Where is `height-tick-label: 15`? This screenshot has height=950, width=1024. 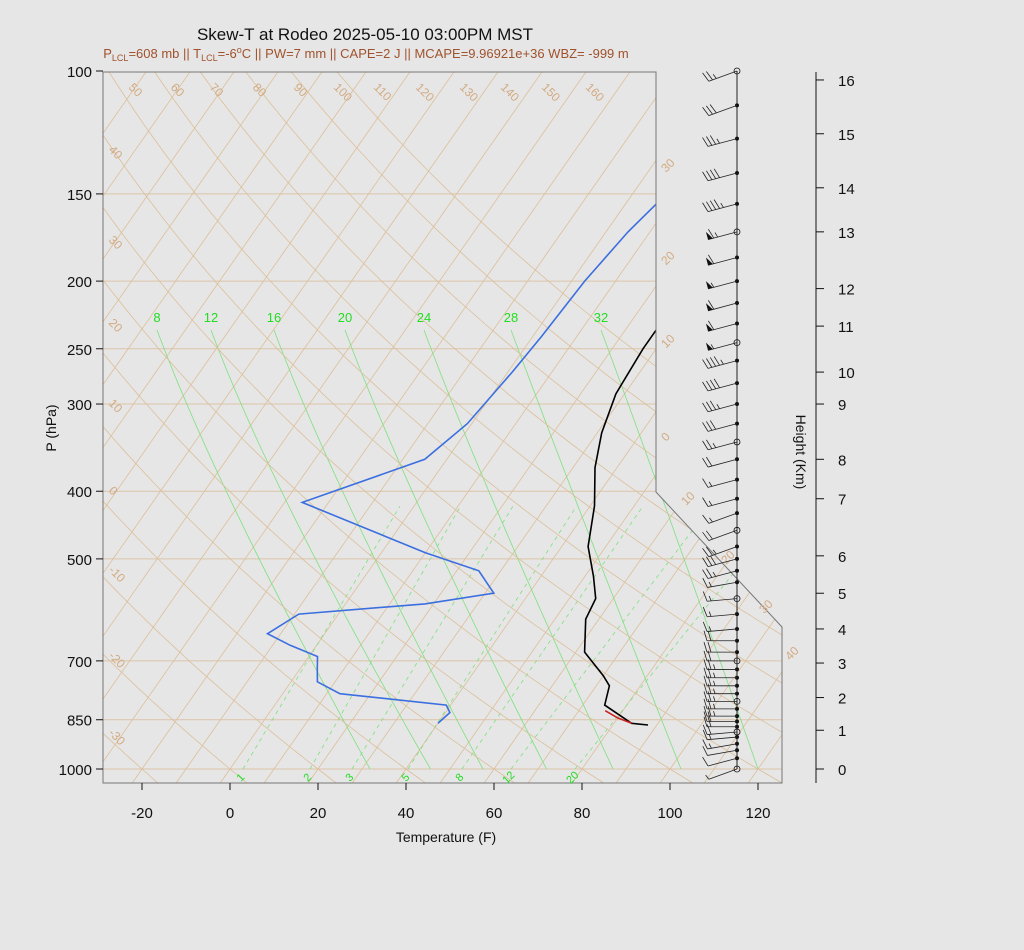 height-tick-label: 15 is located at coordinates (846, 135).